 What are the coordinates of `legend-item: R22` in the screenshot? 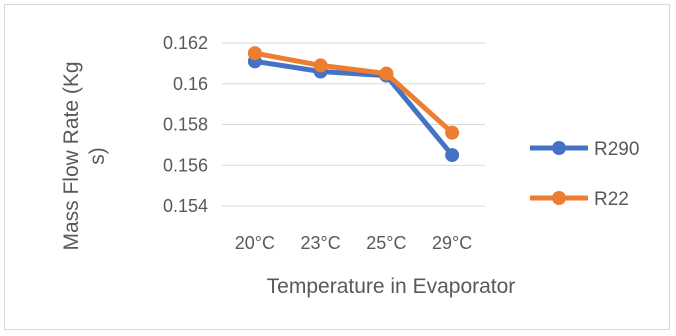 It's located at (579, 199).